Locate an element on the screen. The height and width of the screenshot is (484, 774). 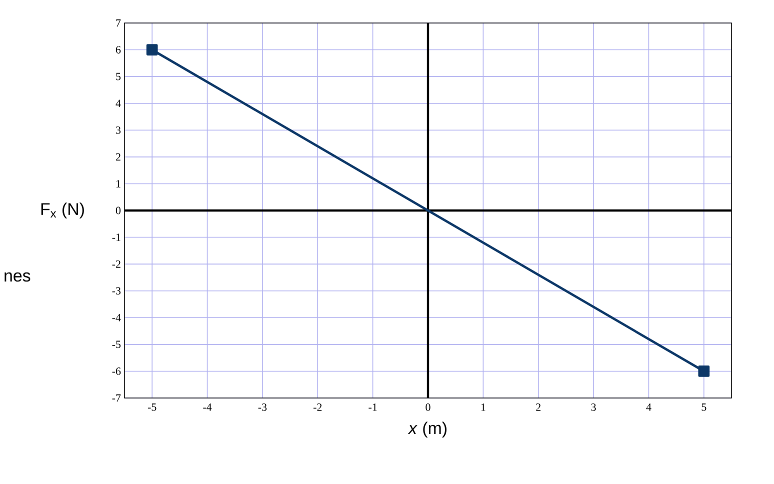
y-tick-label: 4 is located at coordinates (118, 103).